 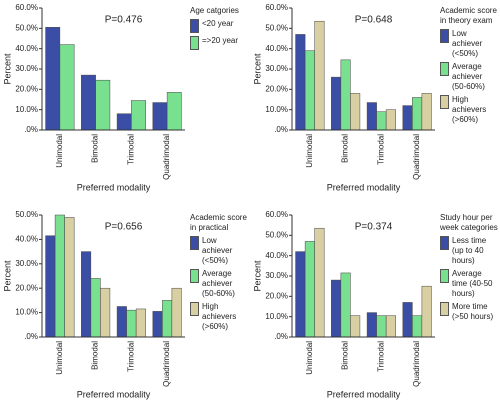 I want to click on legend-label: Less time (up to 40 hours), so click(x=469, y=250).